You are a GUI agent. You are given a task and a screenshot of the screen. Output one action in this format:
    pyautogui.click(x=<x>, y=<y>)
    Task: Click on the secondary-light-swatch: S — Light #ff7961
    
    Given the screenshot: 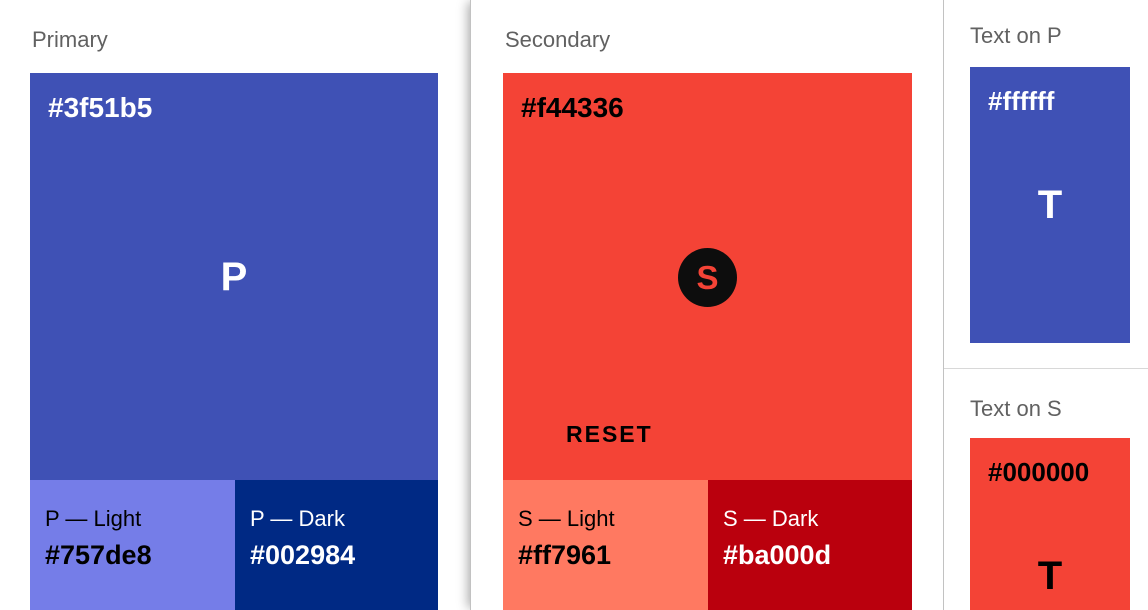 What is the action you would take?
    pyautogui.click(x=605, y=545)
    